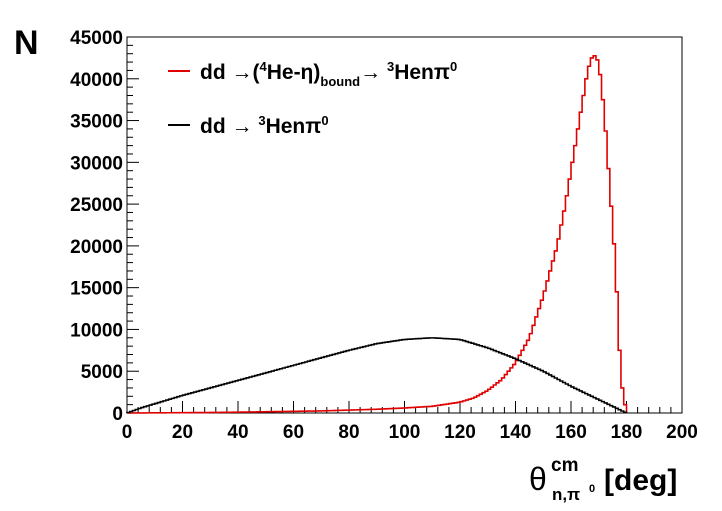  I want to click on legend-label-signal: dd →(4He-η)bound→ 3Henπ0, so click(328, 74).